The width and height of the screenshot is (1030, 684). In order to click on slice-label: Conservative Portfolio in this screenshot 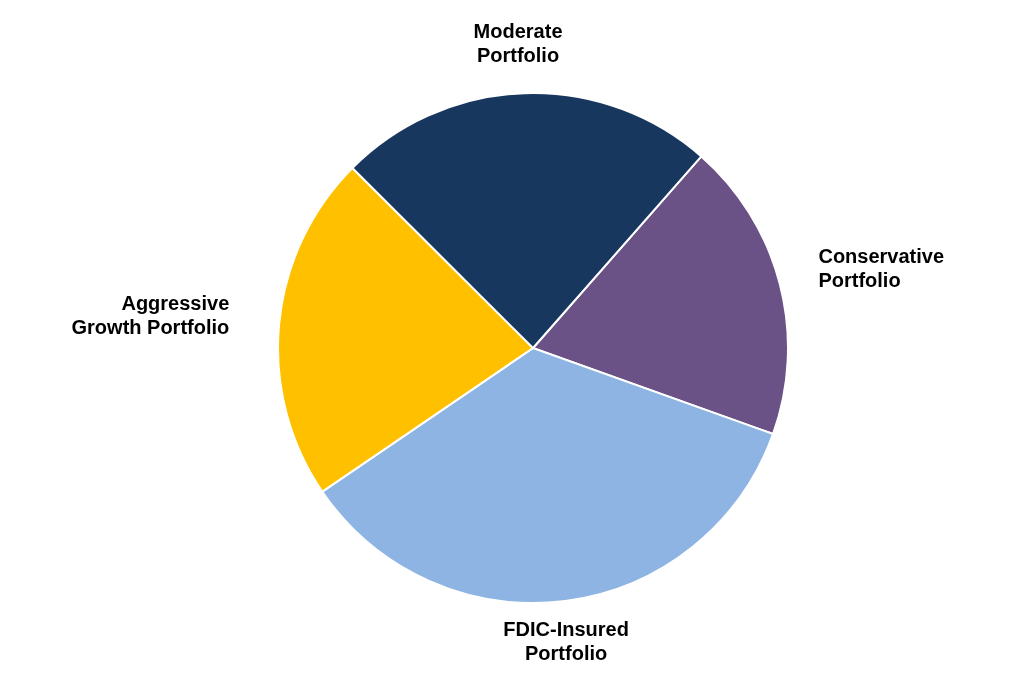, I will do `click(881, 267)`.